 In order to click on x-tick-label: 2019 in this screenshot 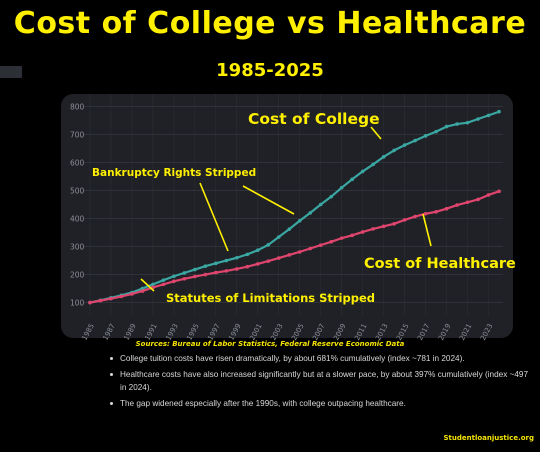, I will do `click(444, 331)`.